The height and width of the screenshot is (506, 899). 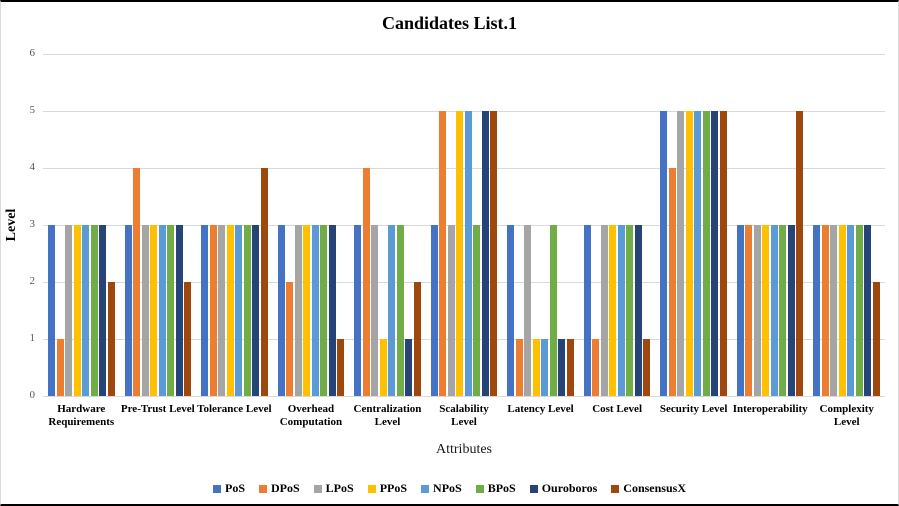 I want to click on legend-item-dpos: DPoS, so click(x=279, y=488).